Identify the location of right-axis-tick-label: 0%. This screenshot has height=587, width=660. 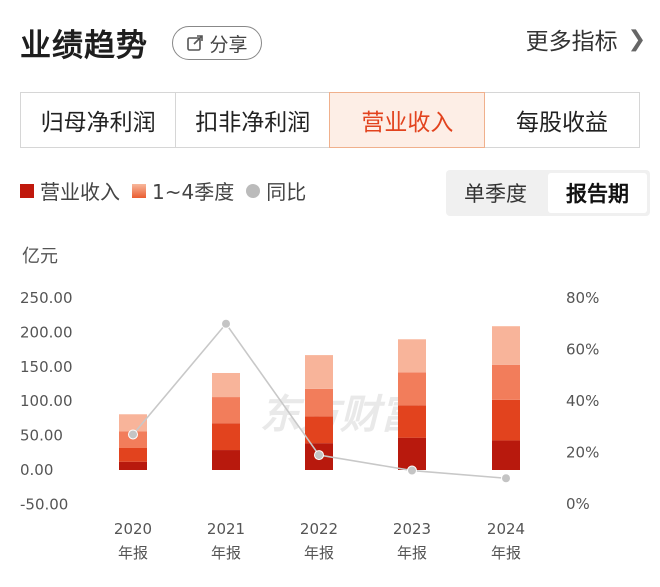
(578, 504).